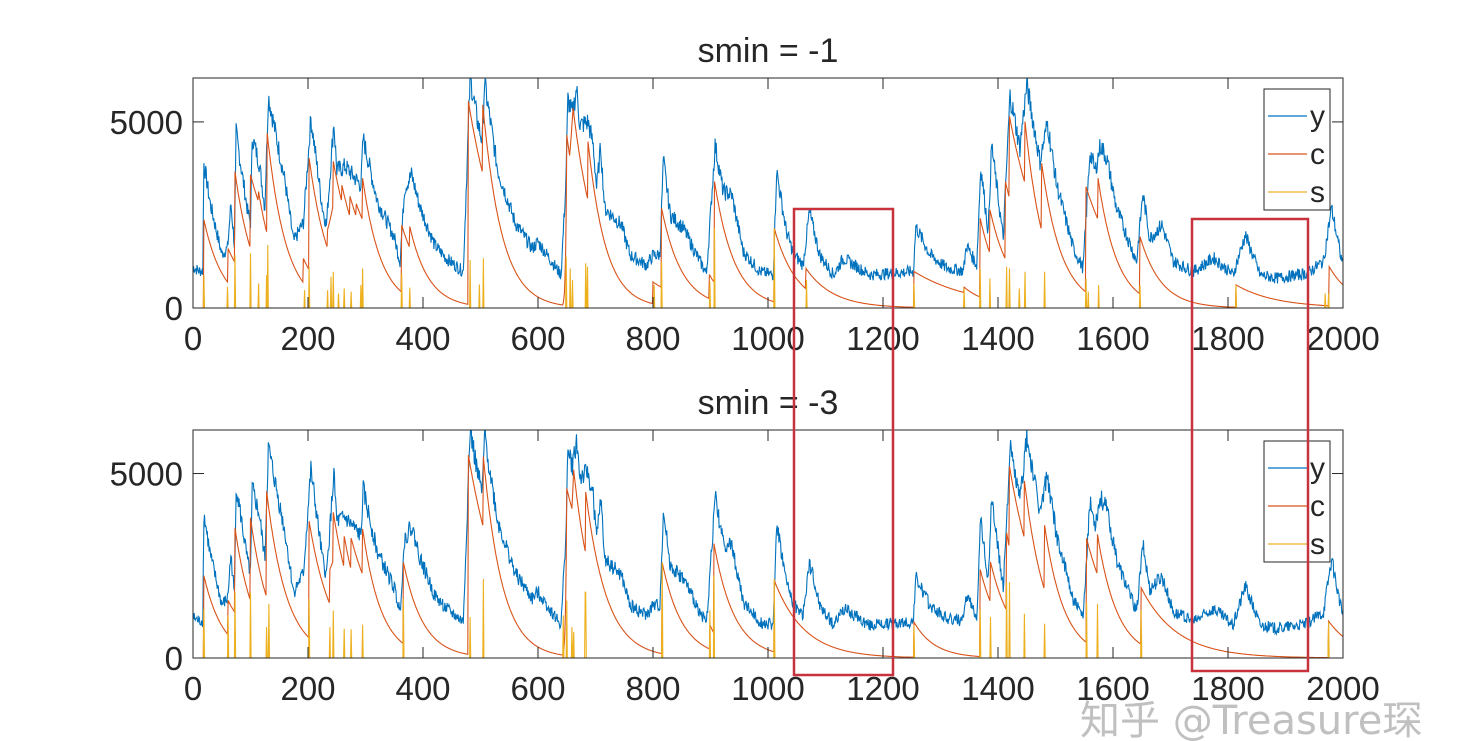 The width and height of the screenshot is (1483, 741). I want to click on series-line-s, so click(768, 610).